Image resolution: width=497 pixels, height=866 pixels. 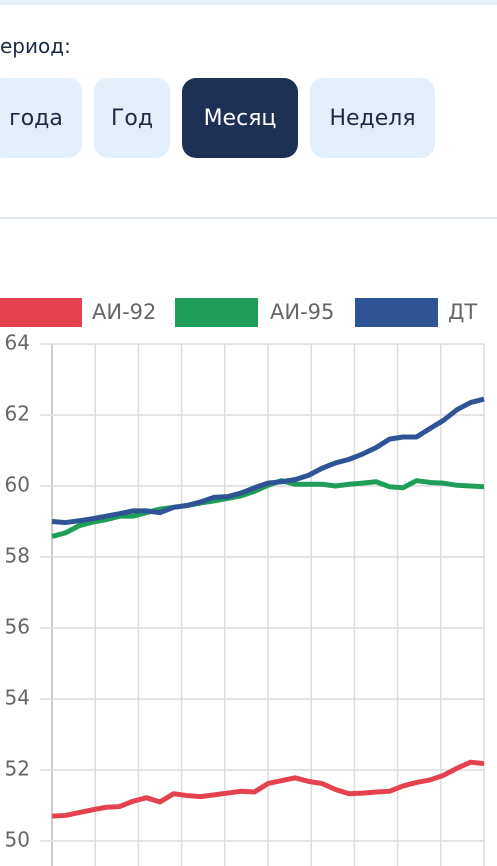 I want to click on legend-label: ДТ, so click(x=462, y=312).